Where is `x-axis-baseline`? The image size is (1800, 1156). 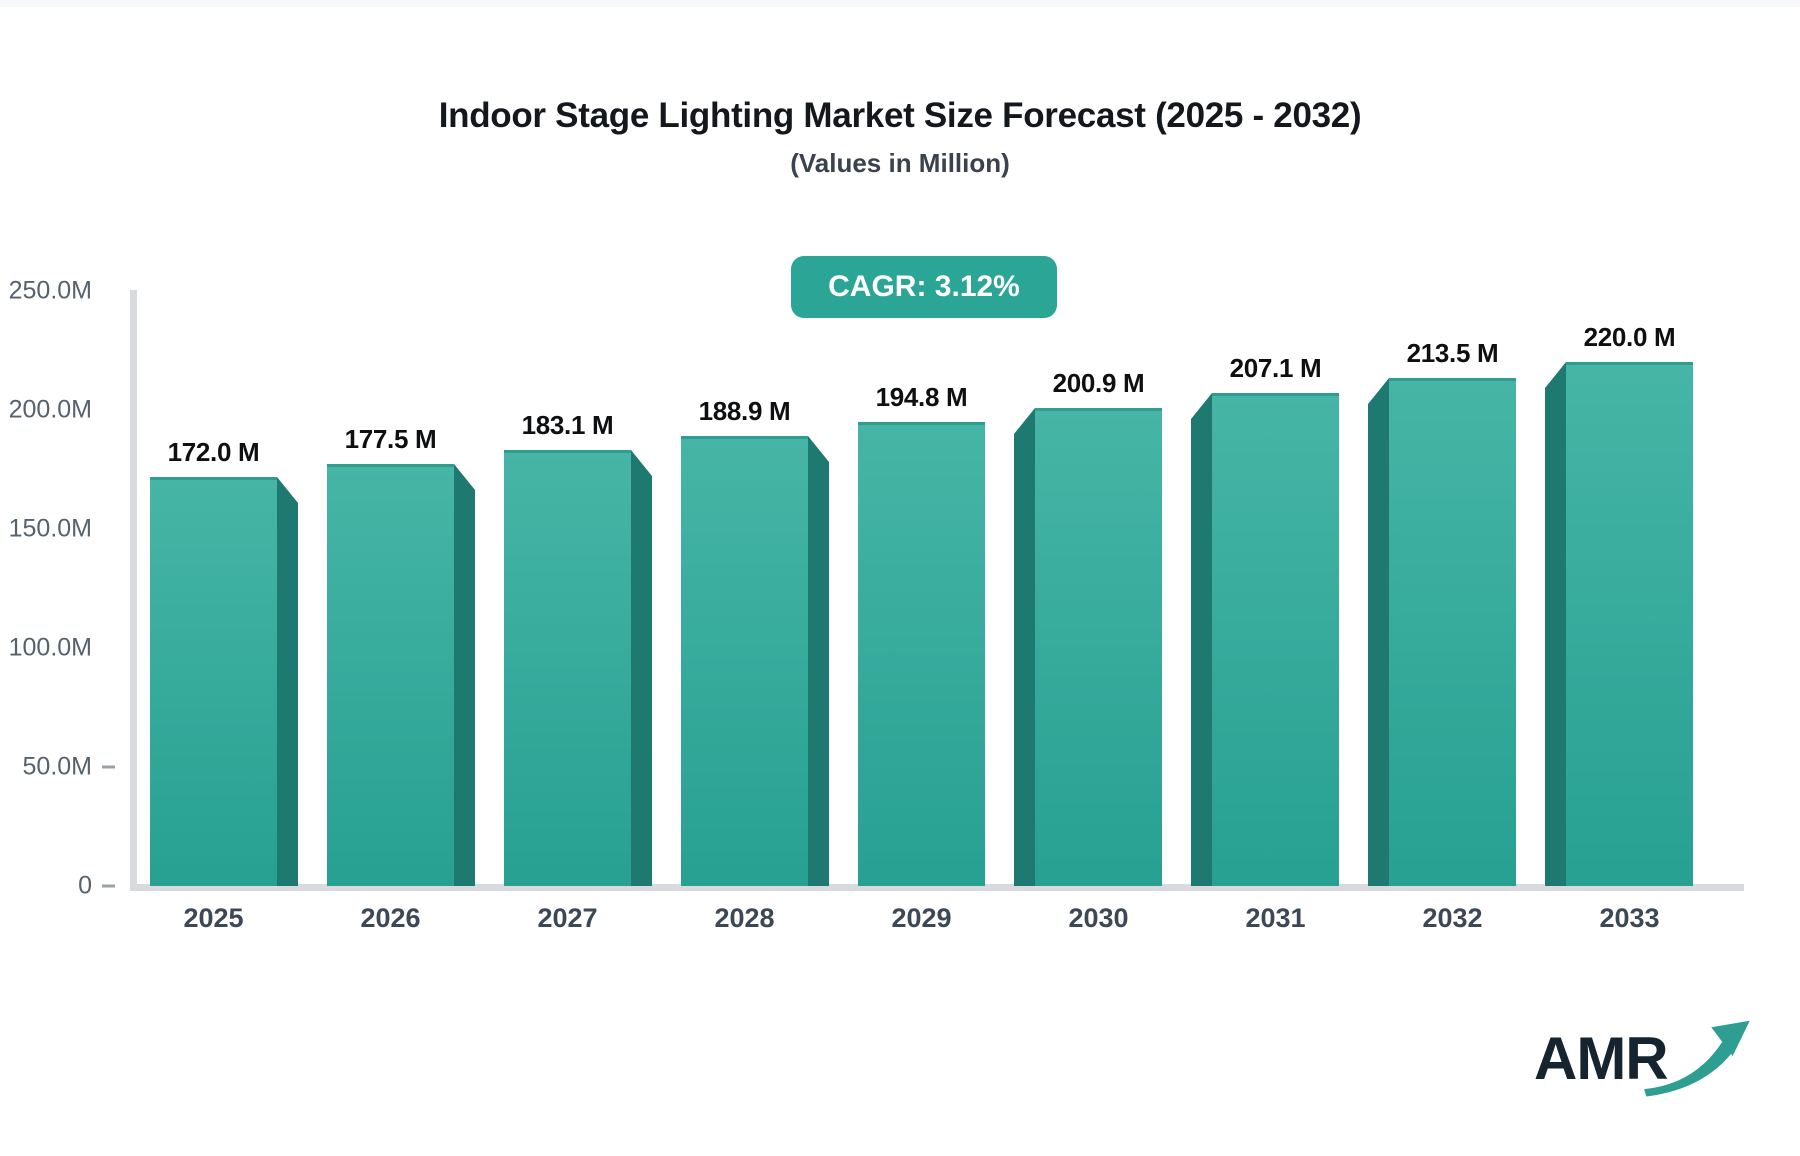
x-axis-baseline is located at coordinates (937, 887).